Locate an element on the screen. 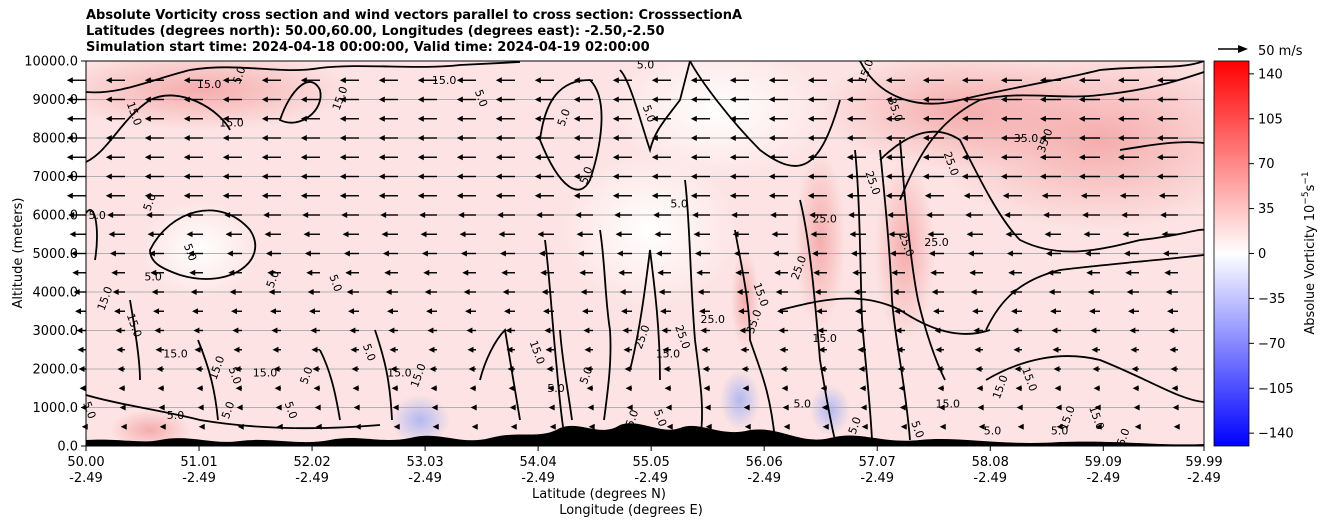 The width and height of the screenshot is (1332, 526). colorbar-label-exp: −5 is located at coordinates (1306, 197).